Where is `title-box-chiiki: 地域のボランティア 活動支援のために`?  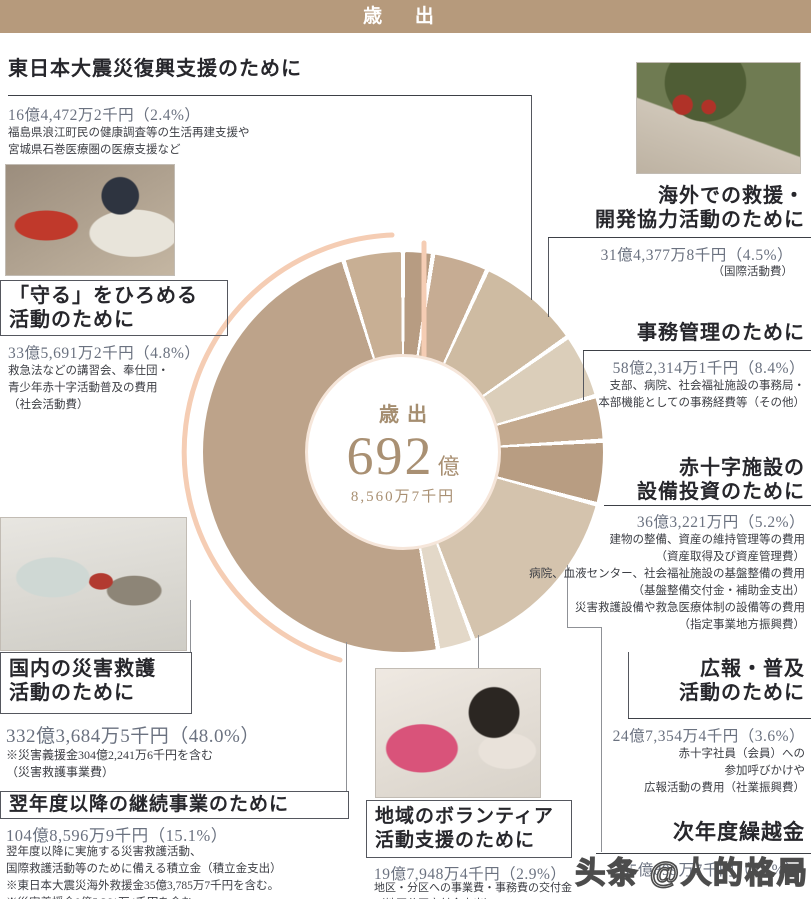
title-box-chiiki: 地域のボランティア 活動支援のために is located at coordinates (469, 829).